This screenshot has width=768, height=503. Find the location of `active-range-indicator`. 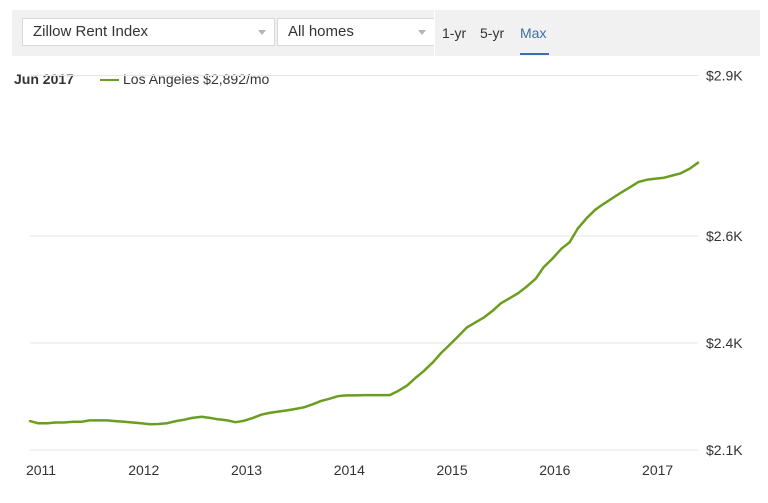

active-range-indicator is located at coordinates (534, 54).